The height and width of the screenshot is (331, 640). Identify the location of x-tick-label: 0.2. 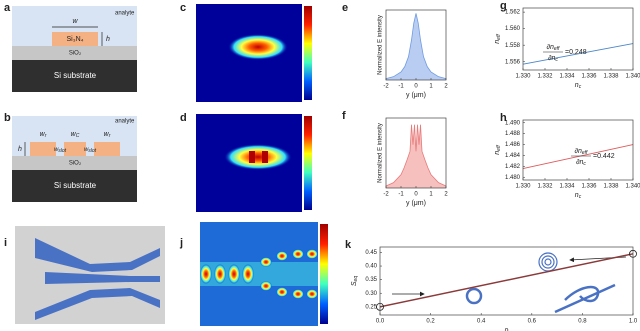
(430, 322).